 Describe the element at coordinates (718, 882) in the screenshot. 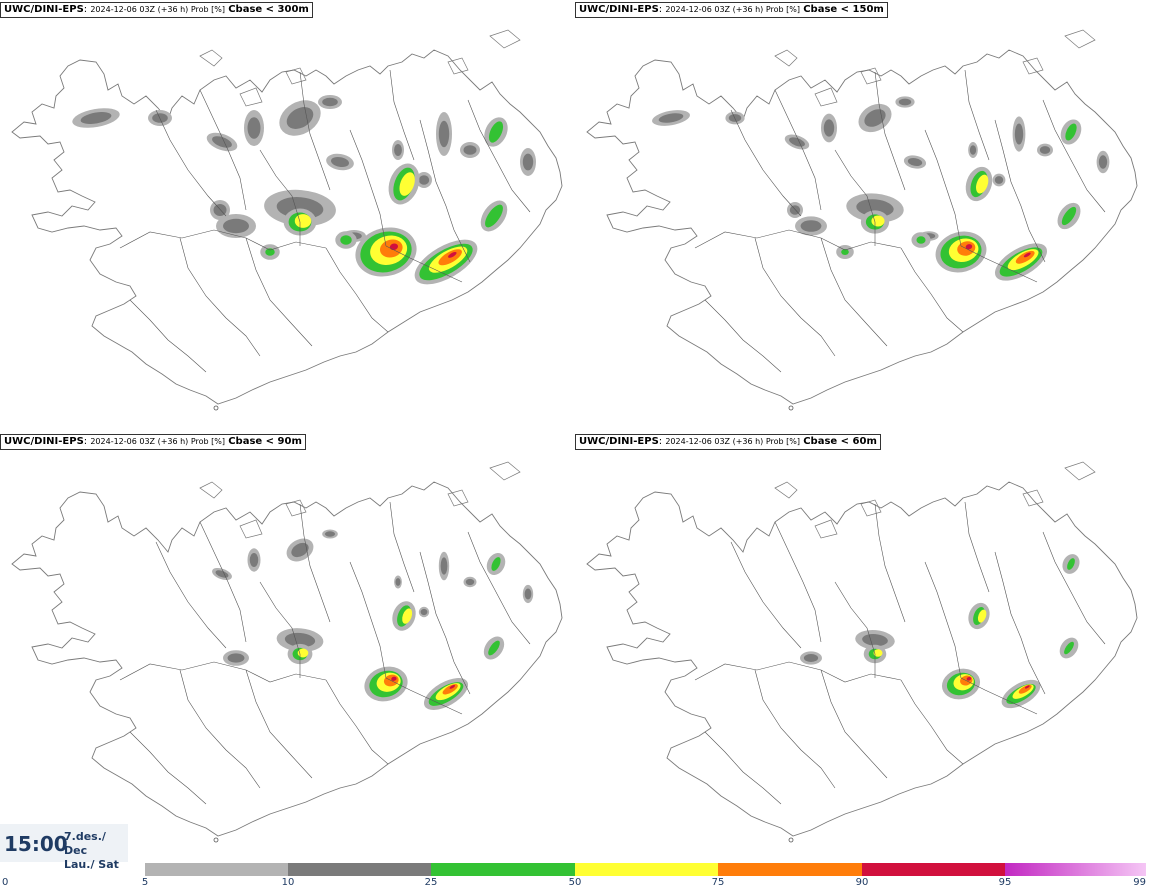

I see `legend-tick-label: 75` at that location.